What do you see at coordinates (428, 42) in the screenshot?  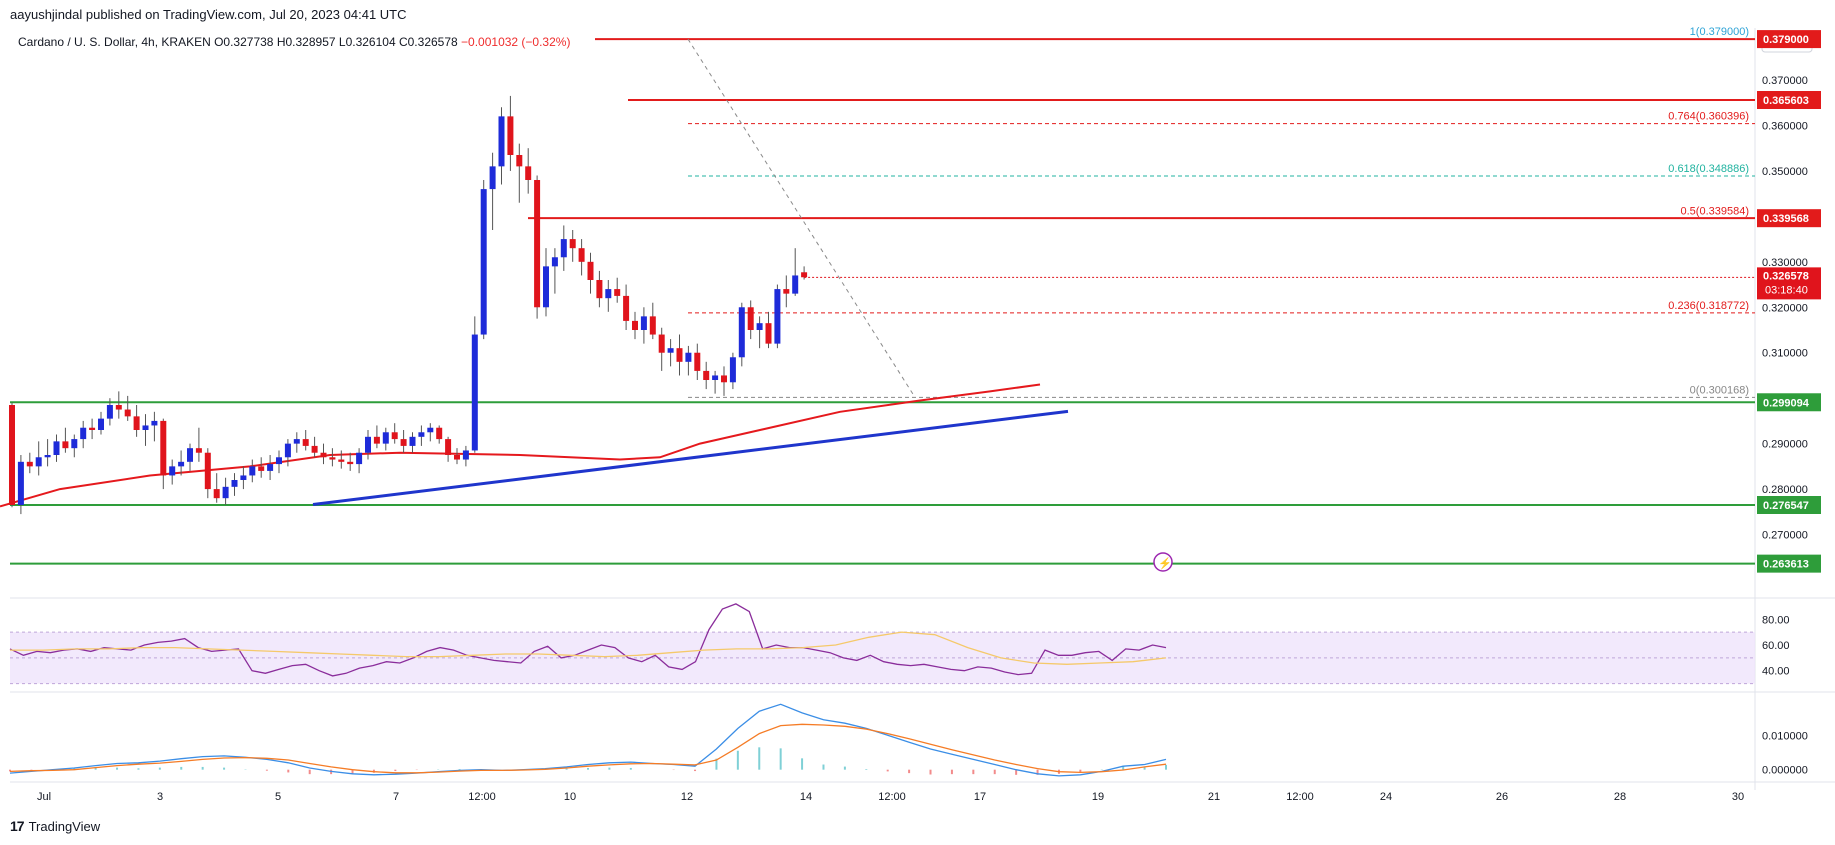 I see `ohlc-close: C0.326578` at bounding box center [428, 42].